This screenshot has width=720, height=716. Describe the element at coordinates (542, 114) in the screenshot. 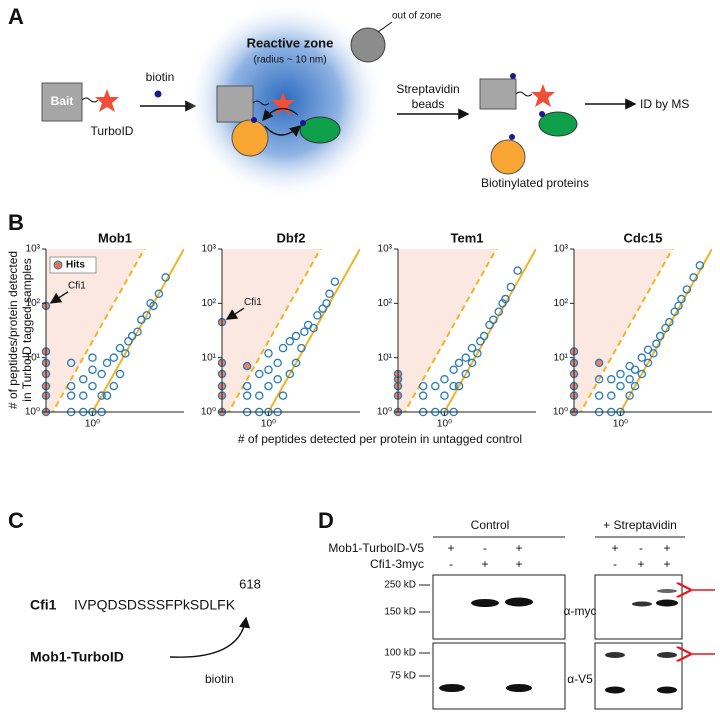

I see `biotin-dot` at that location.